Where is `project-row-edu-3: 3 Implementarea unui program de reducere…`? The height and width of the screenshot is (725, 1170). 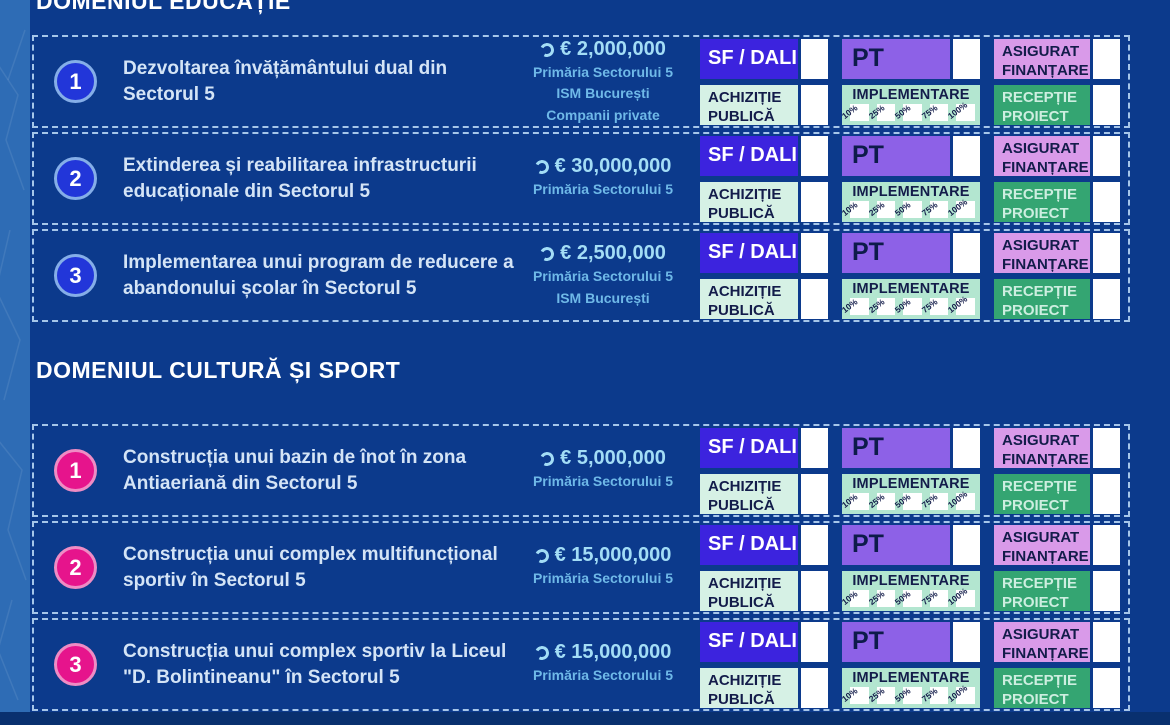
project-row-edu-3: 3 Implementarea unui program de reducere… is located at coordinates (581, 275).